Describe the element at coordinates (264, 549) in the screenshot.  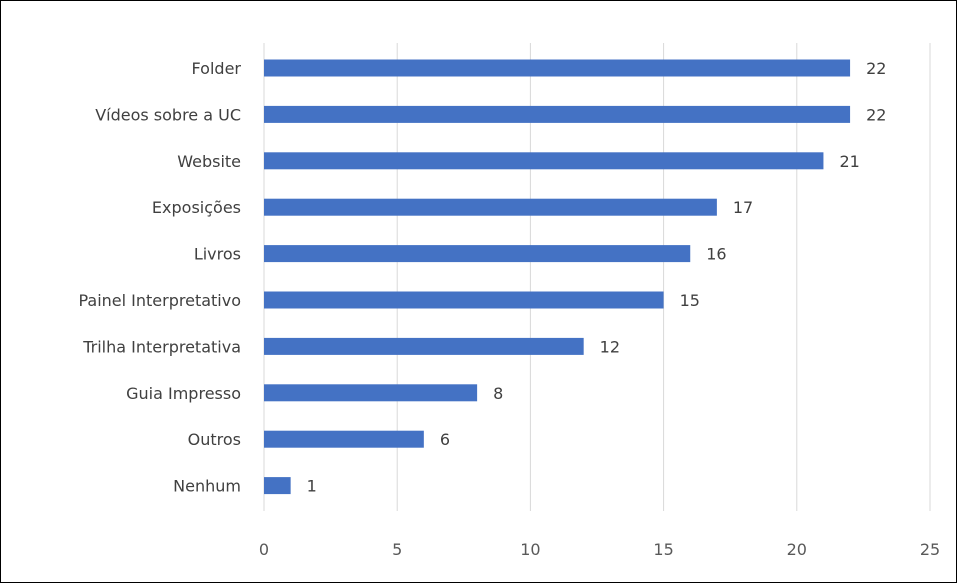
I see `x-tick-label: 0` at that location.